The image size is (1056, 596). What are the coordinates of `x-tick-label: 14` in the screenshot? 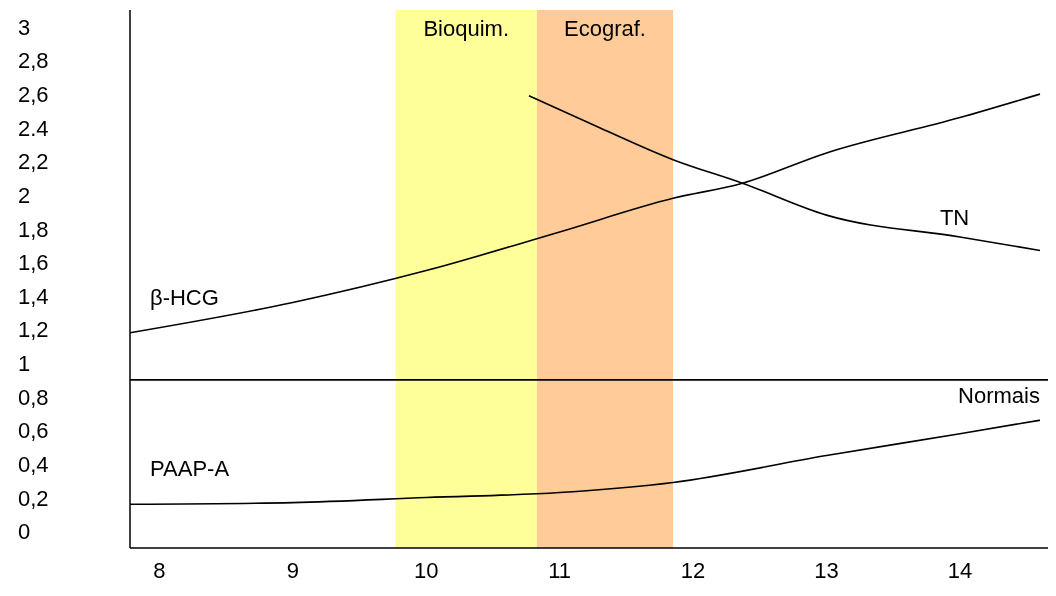 It's located at (960, 570).